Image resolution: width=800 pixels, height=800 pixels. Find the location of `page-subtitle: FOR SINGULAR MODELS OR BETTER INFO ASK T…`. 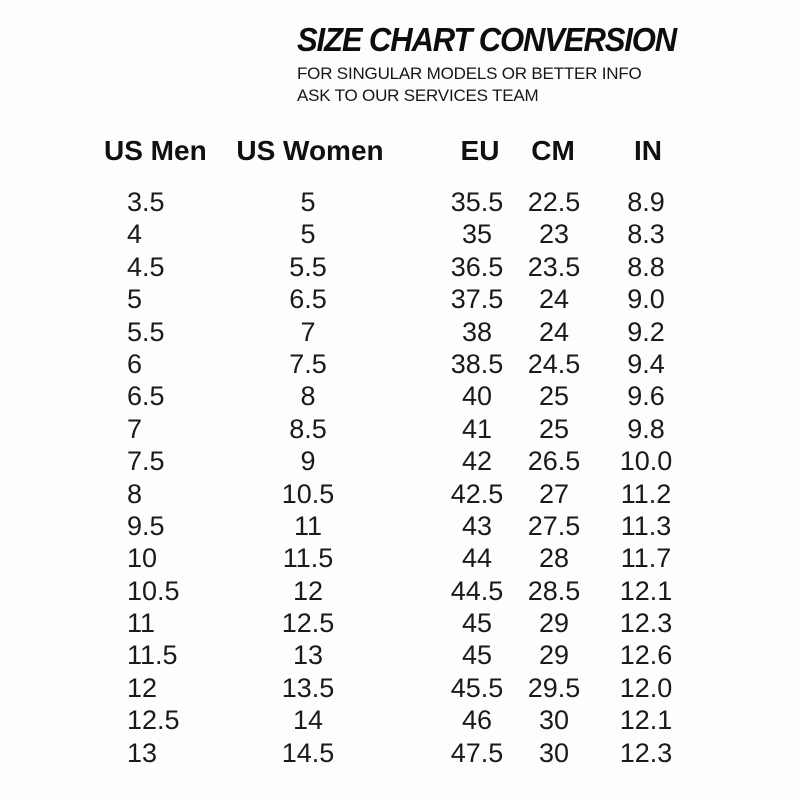

page-subtitle: FOR SINGULAR MODELS OR BETTER INFO ASK T… is located at coordinates (498, 84).